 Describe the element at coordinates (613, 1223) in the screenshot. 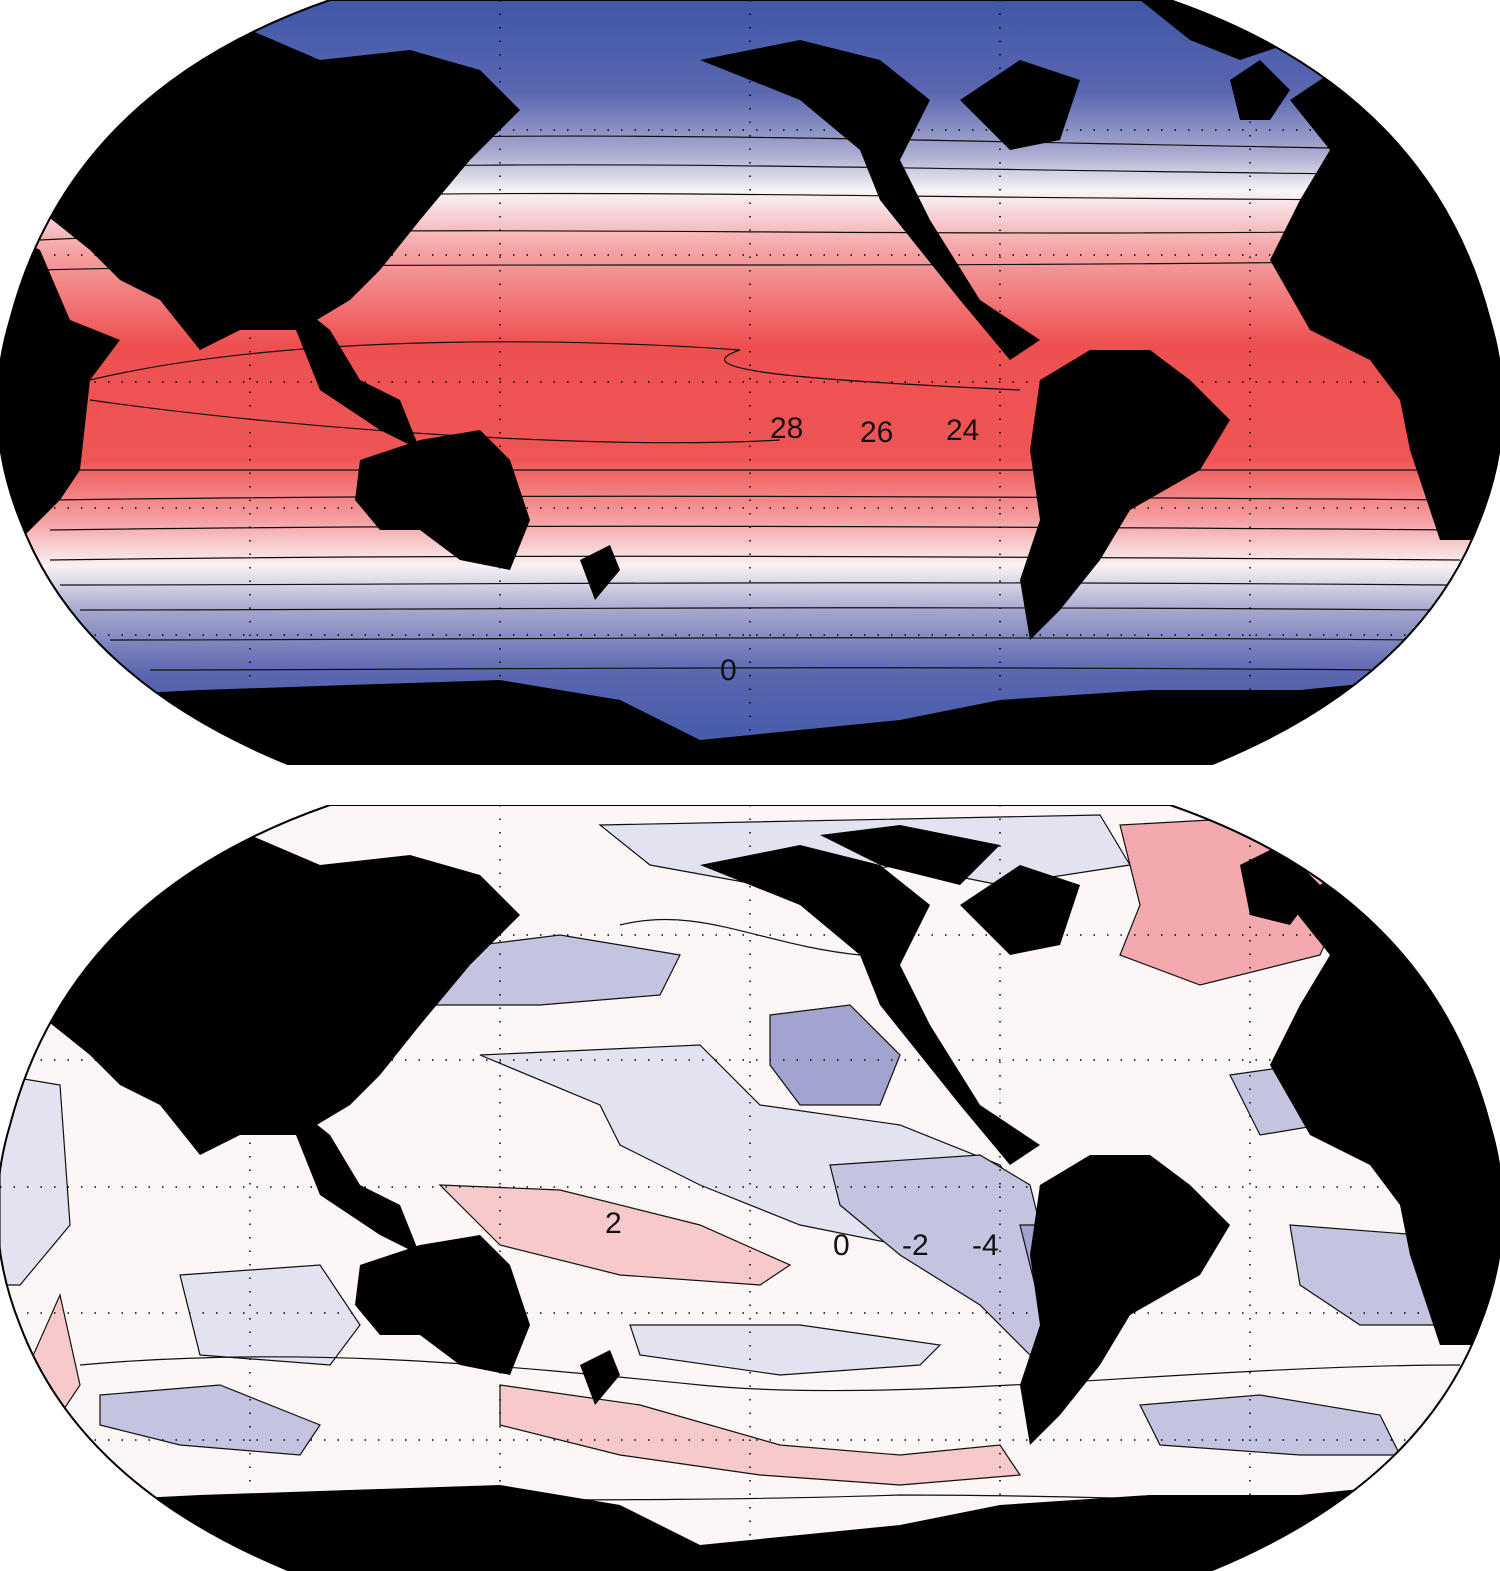

I see `contour-label-2: 2` at that location.